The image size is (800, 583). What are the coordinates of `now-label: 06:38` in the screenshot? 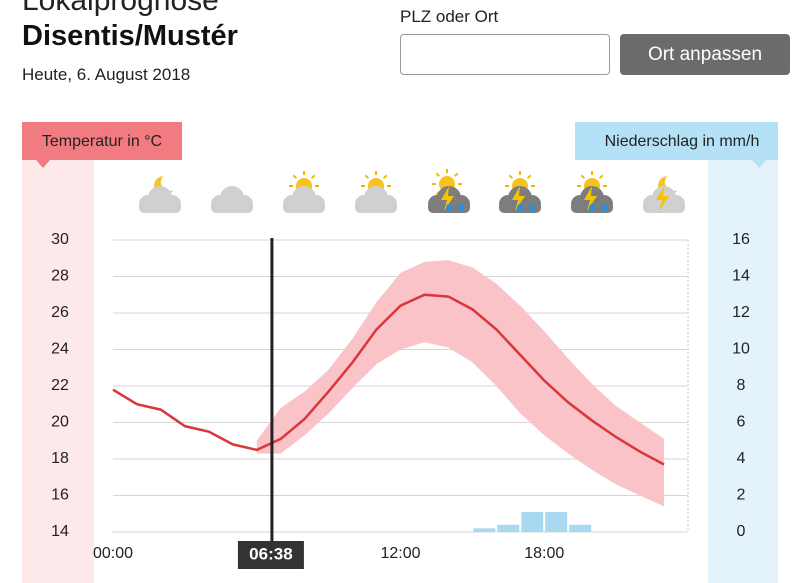 It's located at (270, 553).